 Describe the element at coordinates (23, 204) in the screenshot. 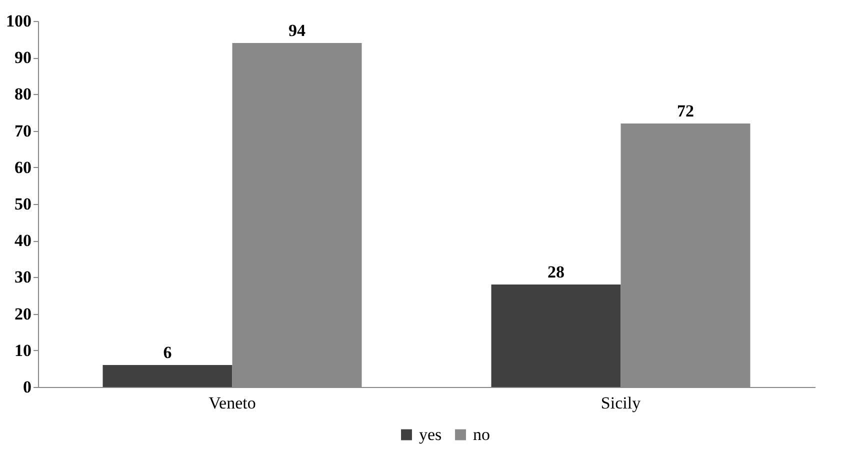

I see `y-tick-label: 50` at that location.